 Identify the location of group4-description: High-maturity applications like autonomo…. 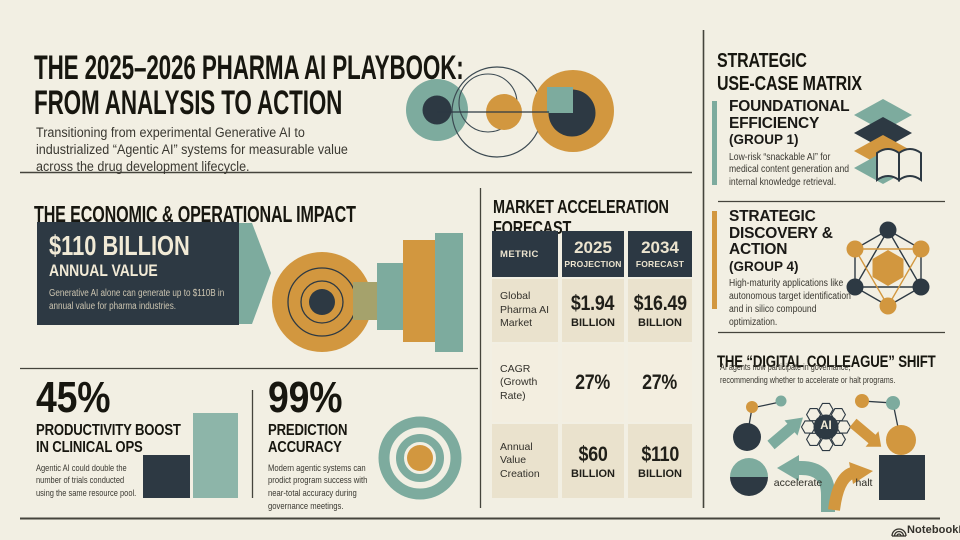
(790, 303).